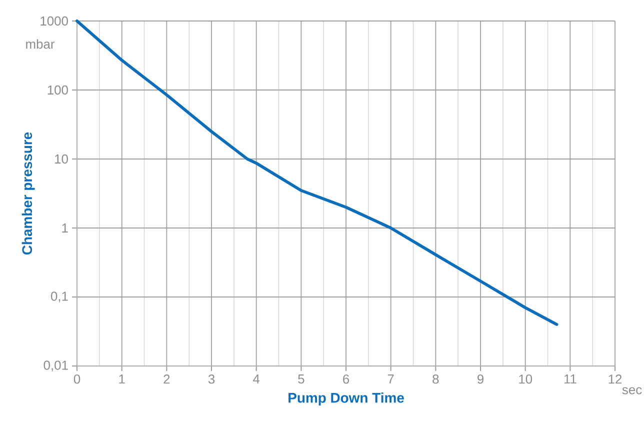 Image resolution: width=644 pixels, height=434 pixels. What do you see at coordinates (28, 193) in the screenshot?
I see `y-axis-title: Chamber pressure` at bounding box center [28, 193].